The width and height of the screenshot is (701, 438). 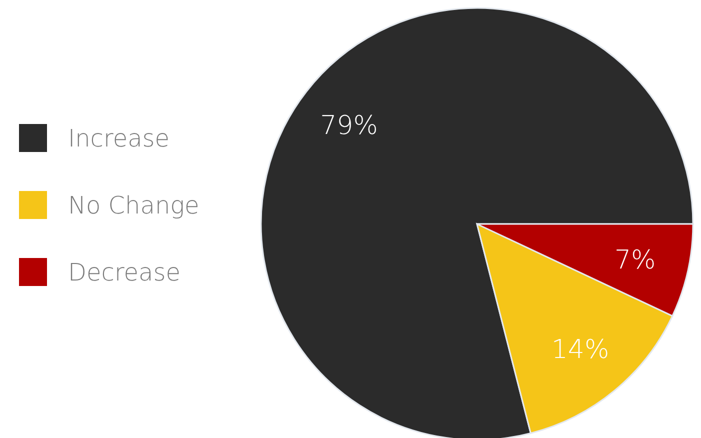 I want to click on legend-label: No Change, so click(x=134, y=205).